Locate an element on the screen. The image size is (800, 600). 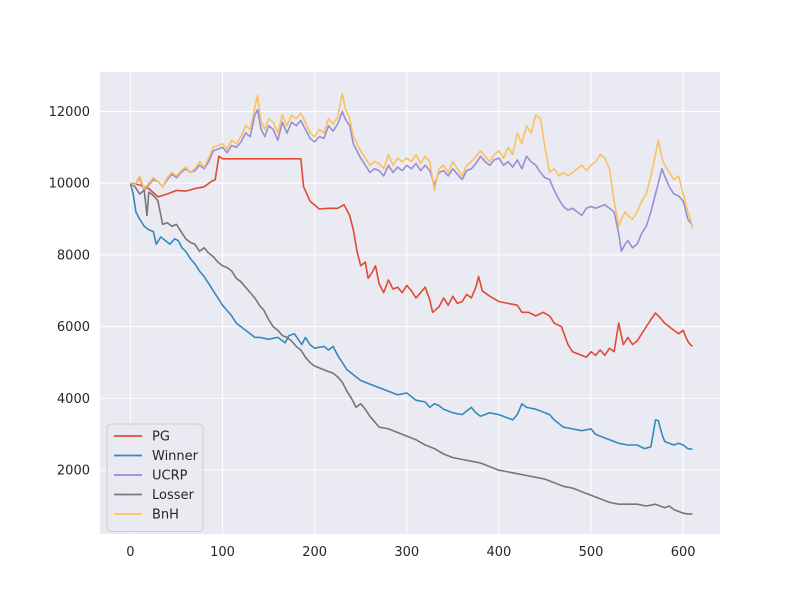
y-tick-label: 6000 is located at coordinates (73, 327).